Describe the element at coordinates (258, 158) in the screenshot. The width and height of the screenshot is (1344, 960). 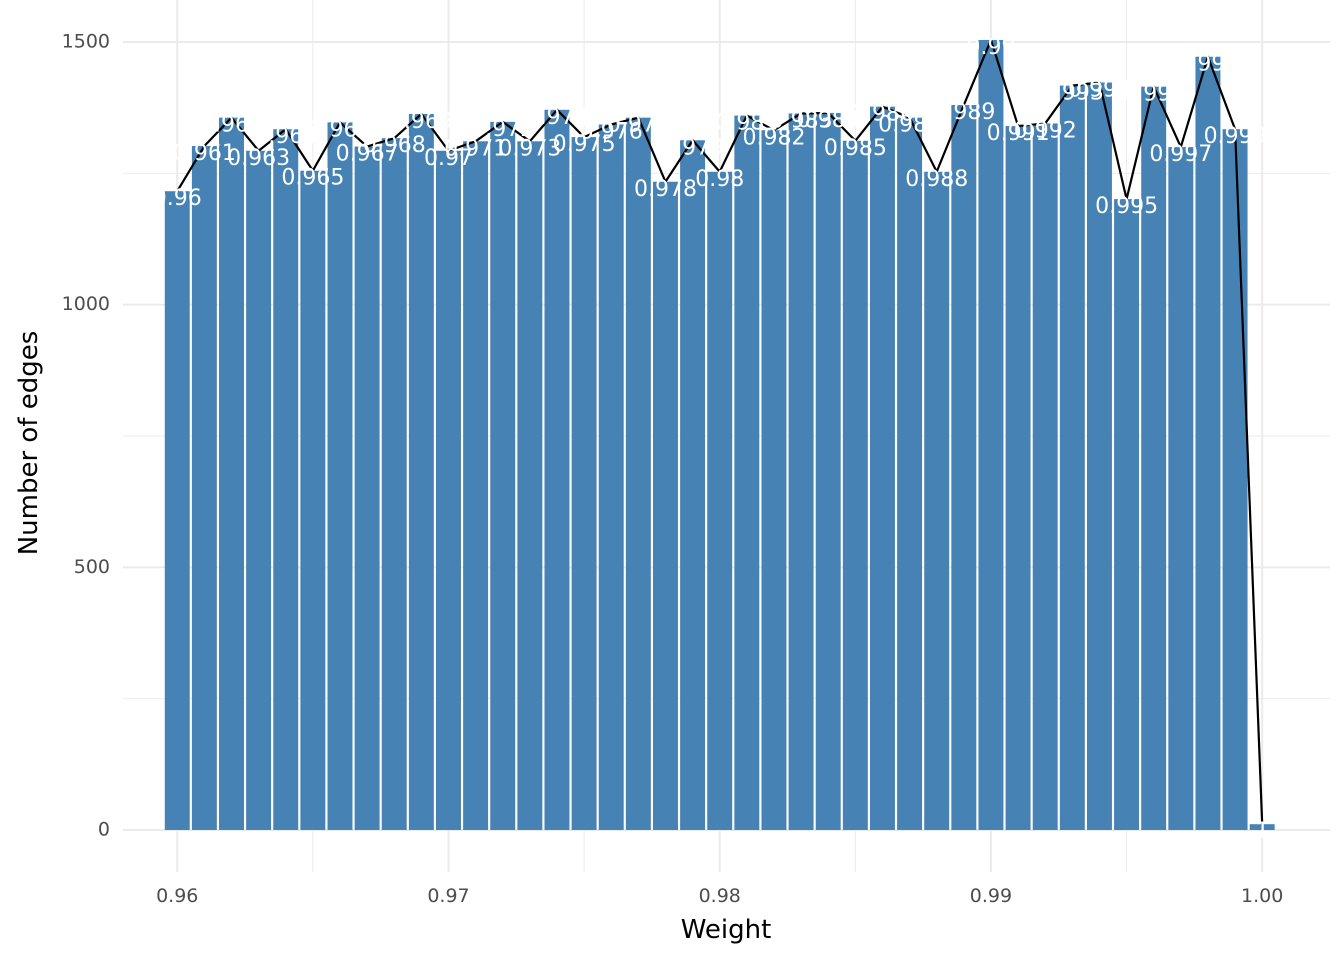
I see `data-label: 0.963` at that location.